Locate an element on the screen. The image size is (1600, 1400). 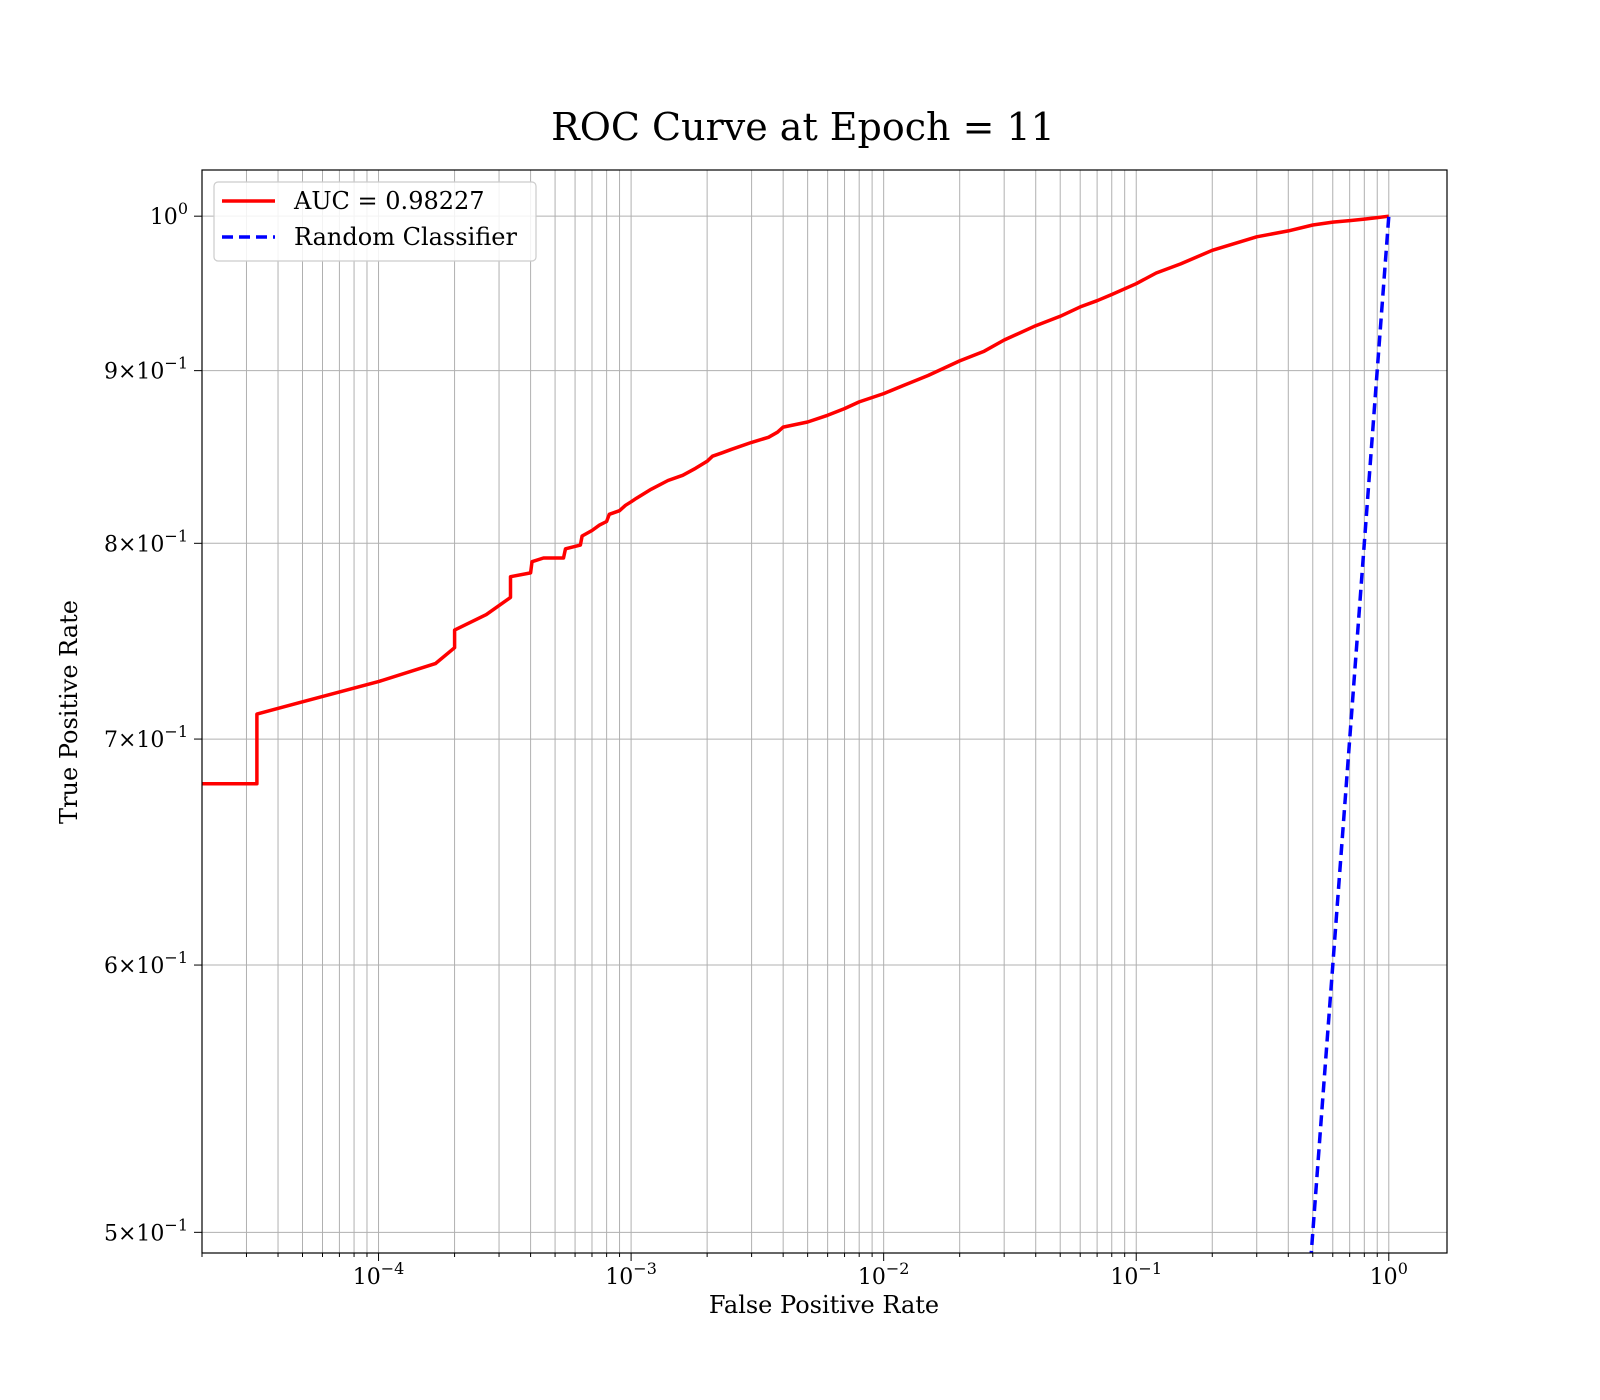
legend-label-random: Random Classifier is located at coordinates (405, 237).